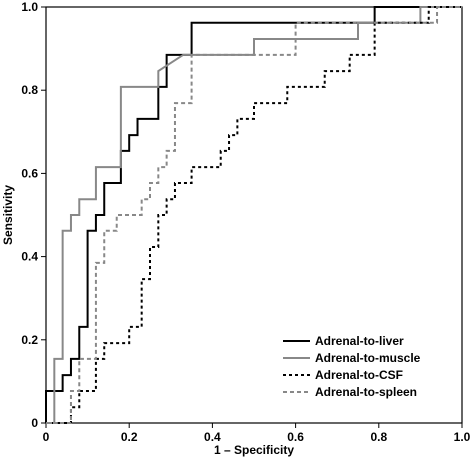  Describe the element at coordinates (359, 375) in the screenshot. I see `legend-label: Adrenal-to-CSF` at that location.